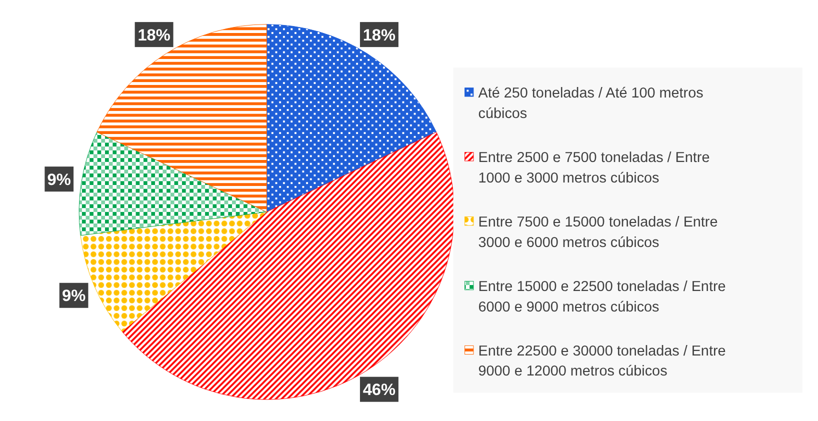 The height and width of the screenshot is (421, 818). I want to click on legend-label: Até 250 toneladas / Até 100 metros cúbicos, so click(591, 104).